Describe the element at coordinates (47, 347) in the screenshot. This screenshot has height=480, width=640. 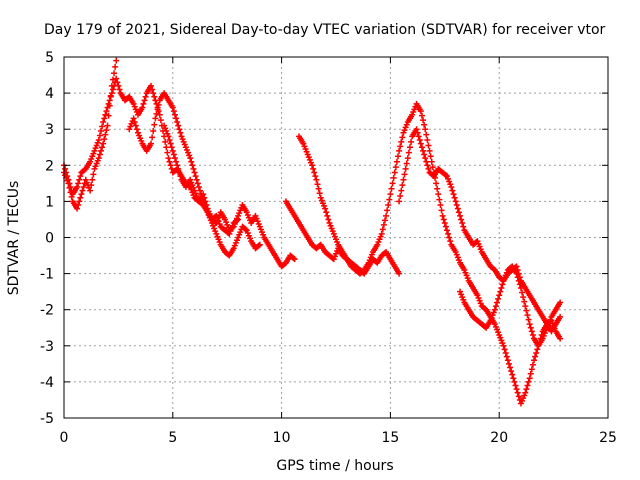
I see `y-tick-label: -3` at that location.